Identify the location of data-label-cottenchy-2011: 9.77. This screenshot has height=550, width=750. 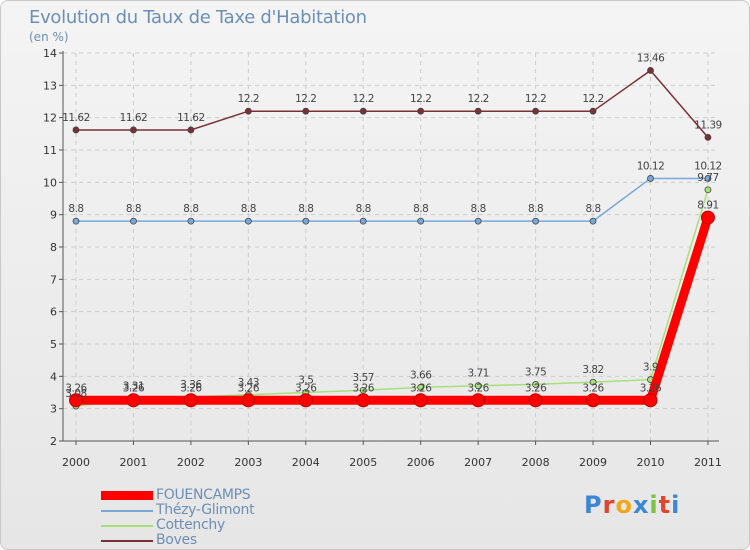
(707, 178).